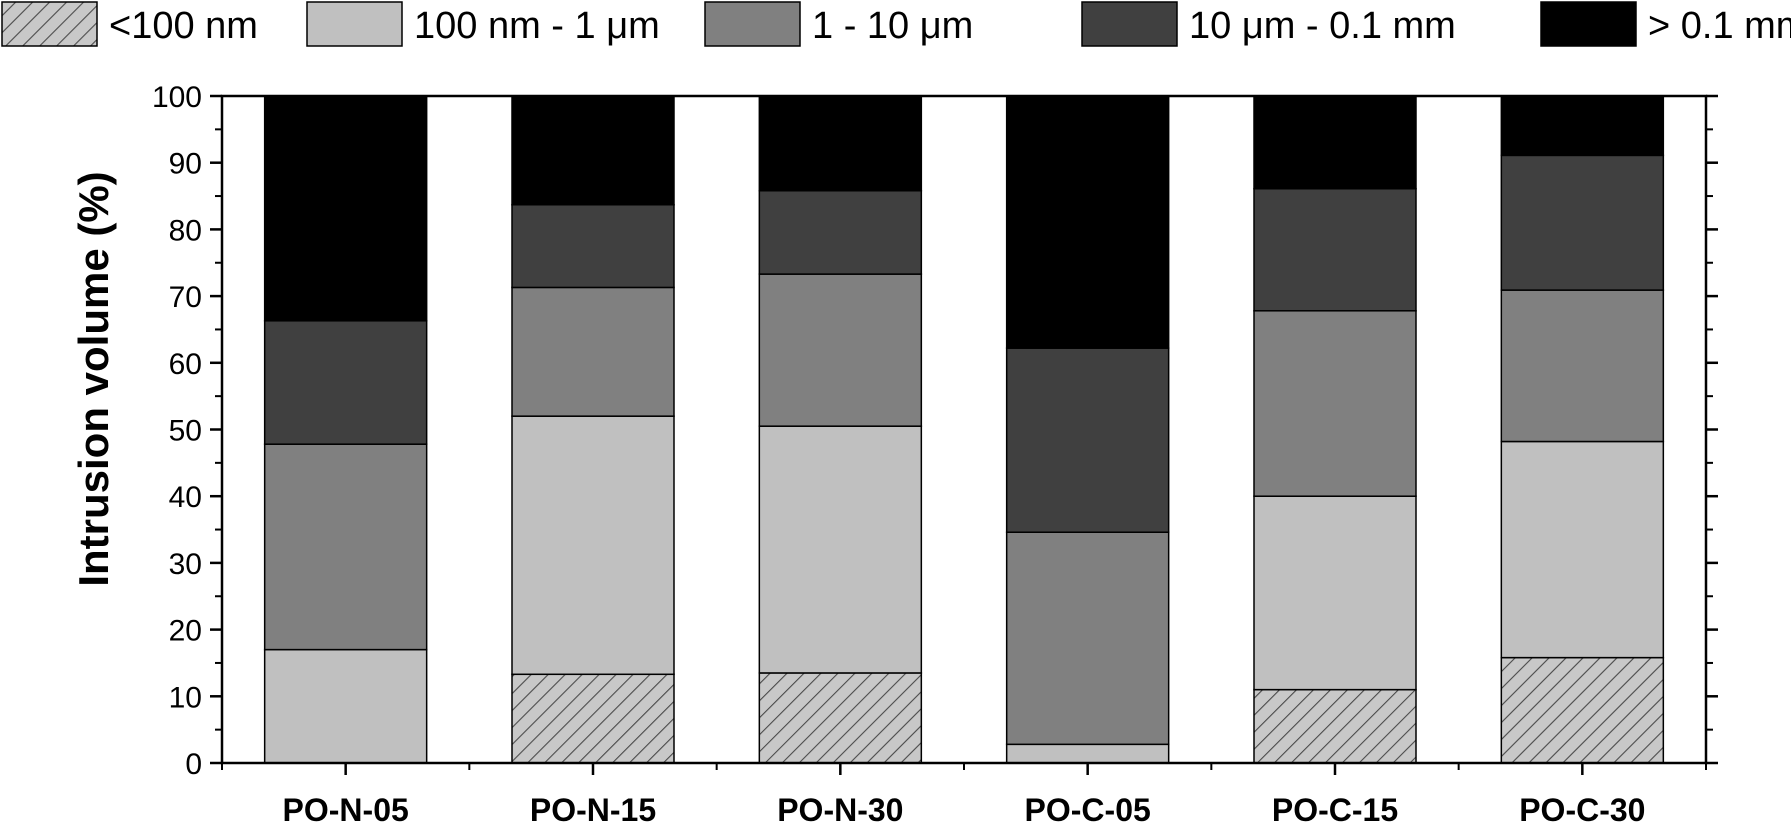 The height and width of the screenshot is (840, 1791). What do you see at coordinates (1335, 593) in the screenshot?
I see `bar-segment-po-c-15-100-nm-1-m` at bounding box center [1335, 593].